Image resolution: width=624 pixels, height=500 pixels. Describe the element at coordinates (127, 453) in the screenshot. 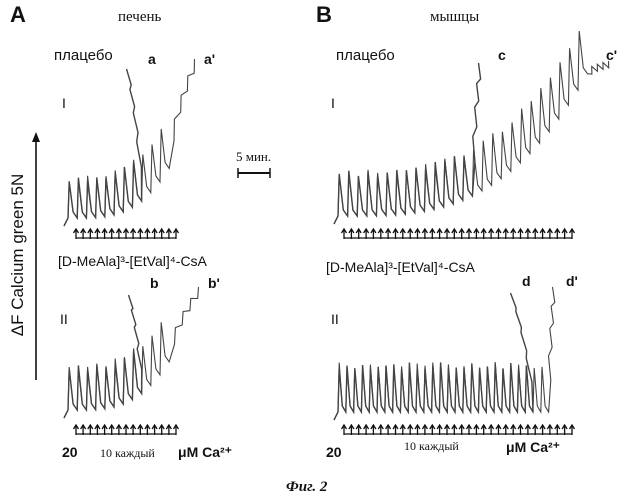

I see `dose-step-a: 10 каждый` at that location.